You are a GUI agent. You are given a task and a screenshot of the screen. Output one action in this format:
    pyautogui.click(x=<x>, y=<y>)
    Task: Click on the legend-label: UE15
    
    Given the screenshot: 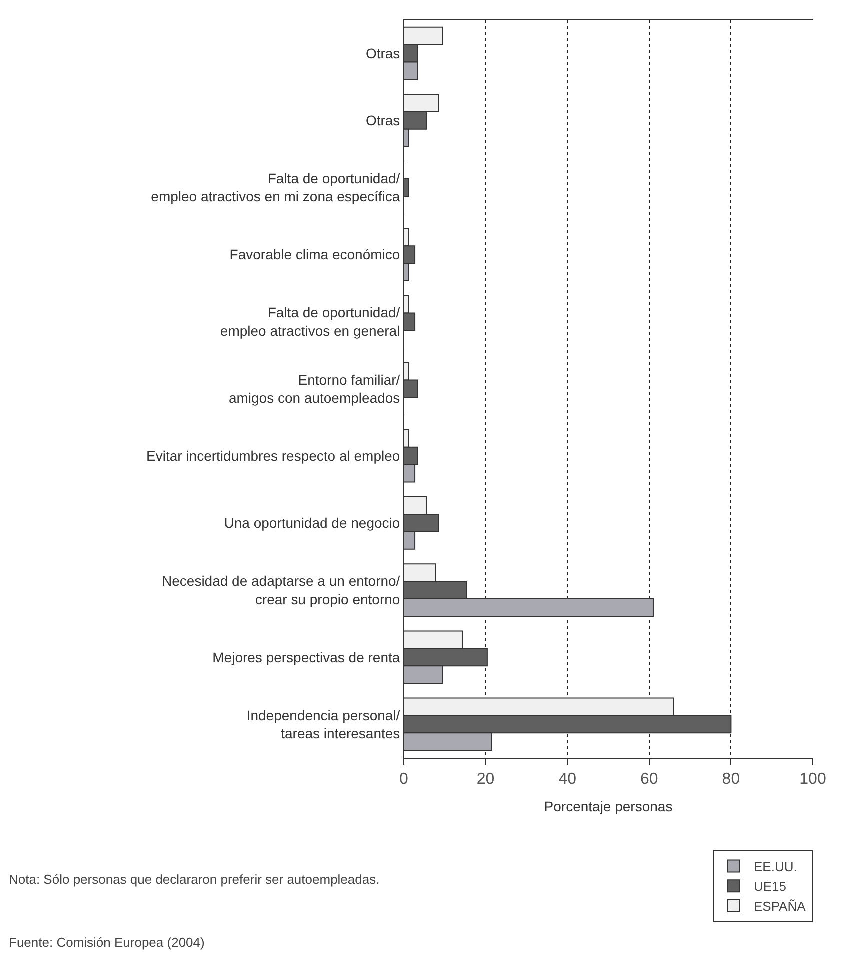 What is the action you would take?
    pyautogui.click(x=770, y=886)
    